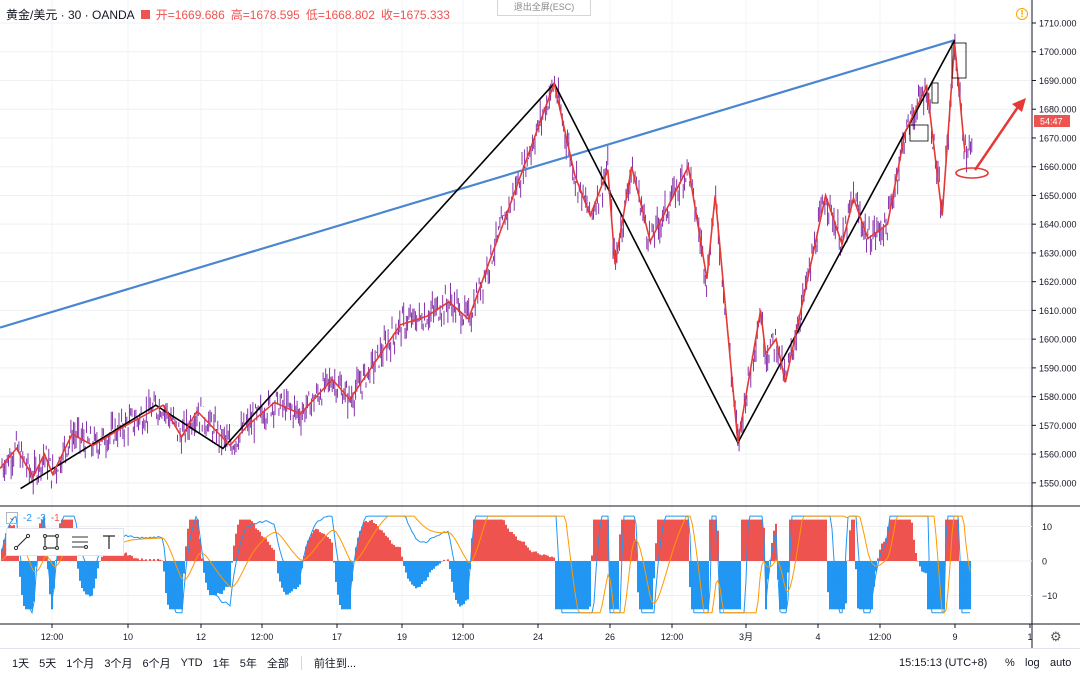  I want to click on range-5y: 5年, so click(248, 663).